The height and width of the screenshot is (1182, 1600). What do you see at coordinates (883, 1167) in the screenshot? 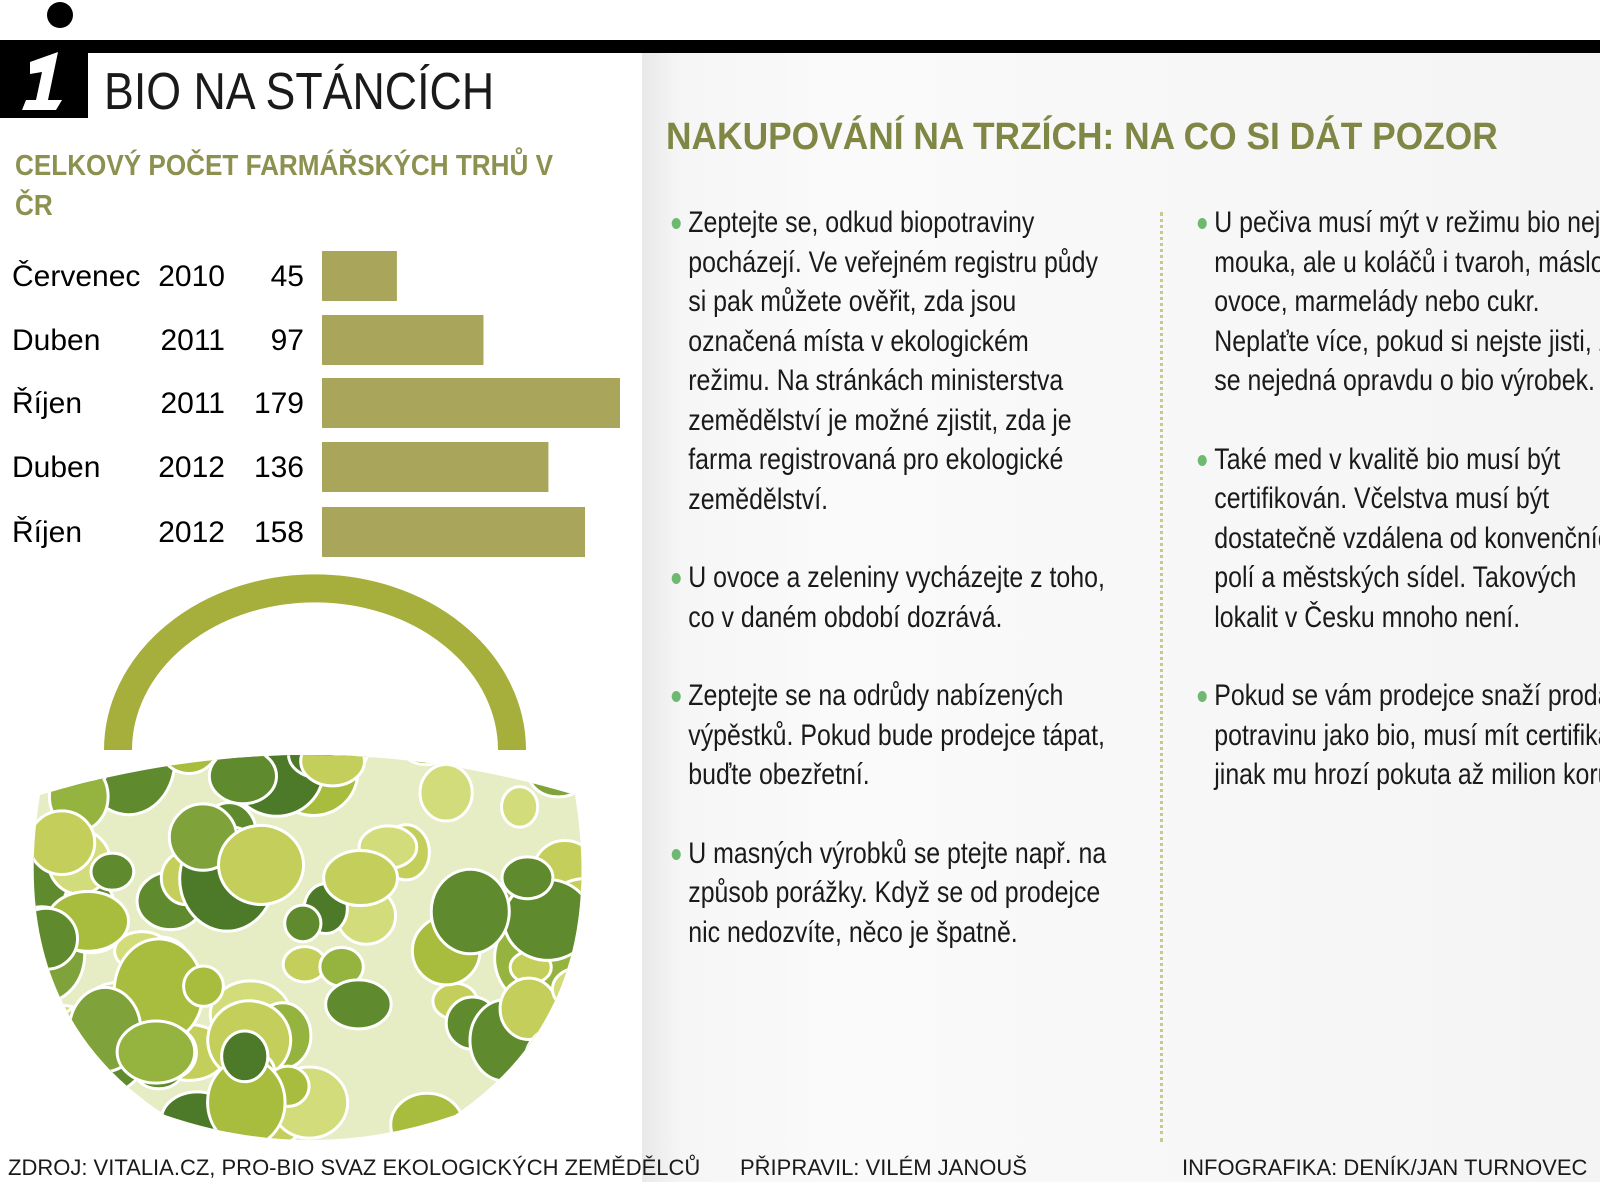
I see `author: PŘIPRAVIL: VILÉM JANOUŠ` at bounding box center [883, 1167].